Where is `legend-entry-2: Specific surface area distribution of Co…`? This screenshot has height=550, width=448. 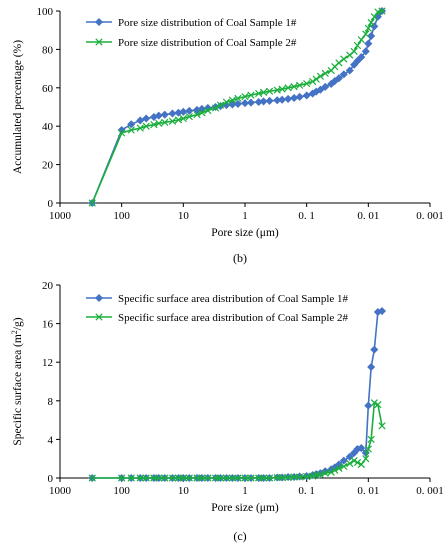 legend-entry-2: Specific surface area distribution of Co… is located at coordinates (217, 318).